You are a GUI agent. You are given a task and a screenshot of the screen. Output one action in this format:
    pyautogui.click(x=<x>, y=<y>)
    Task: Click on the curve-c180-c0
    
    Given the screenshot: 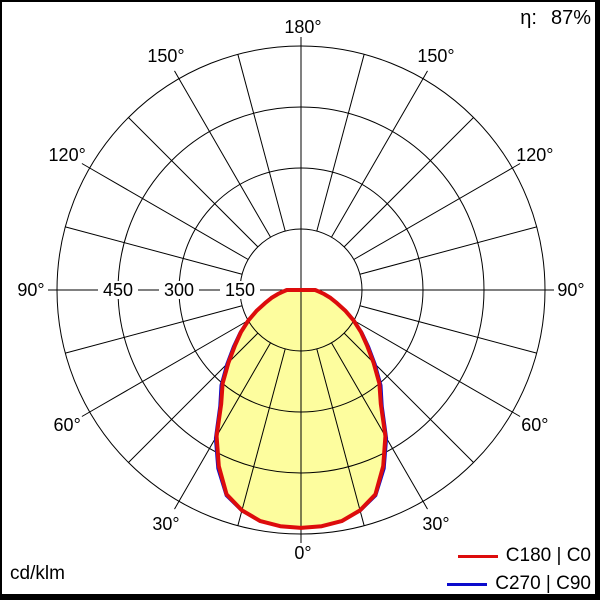 What is the action you would take?
    pyautogui.click(x=301, y=409)
    